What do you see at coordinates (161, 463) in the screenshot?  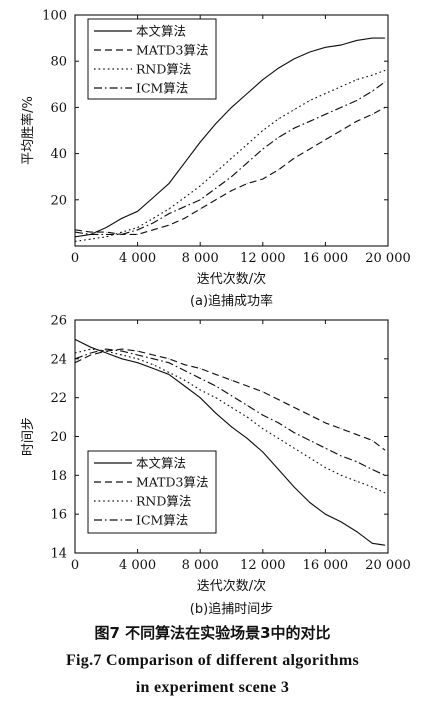 I see `legend-label: 本文算法` at bounding box center [161, 463].